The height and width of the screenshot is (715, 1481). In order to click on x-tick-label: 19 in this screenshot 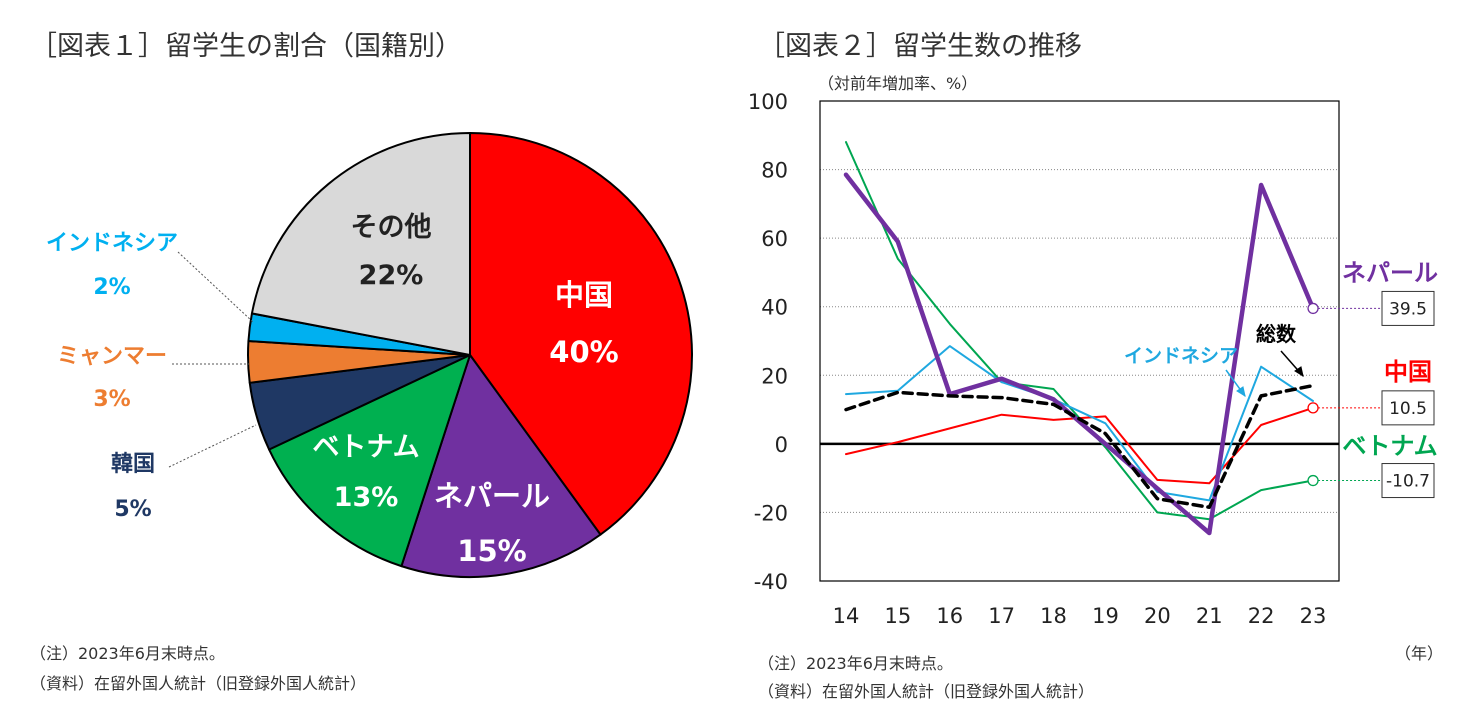, I will do `click(1105, 616)`.